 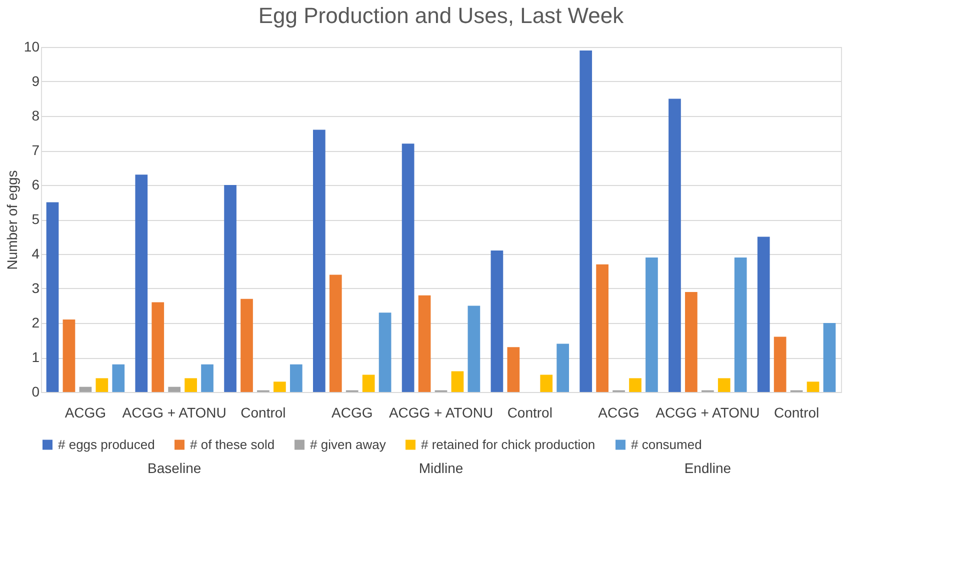 What do you see at coordinates (32, 46) in the screenshot?
I see `y-tick-label: 10` at bounding box center [32, 46].